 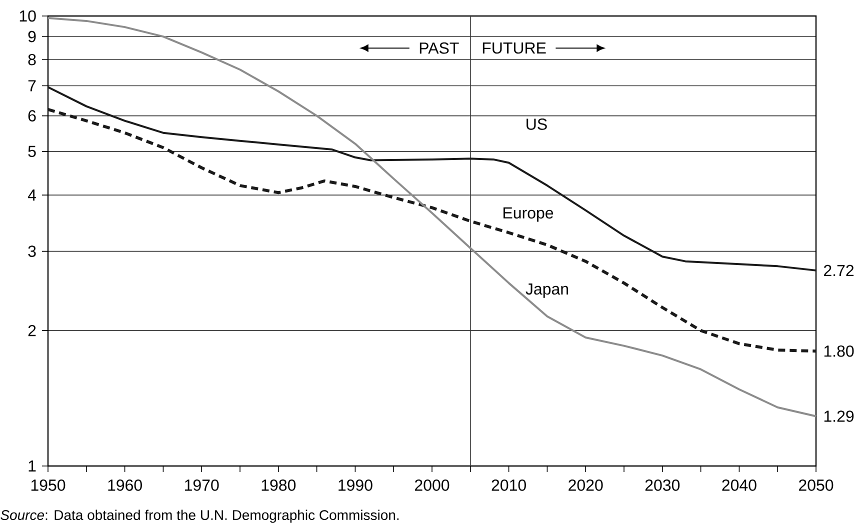 What do you see at coordinates (32, 116) in the screenshot?
I see `y-tick-label: 6` at bounding box center [32, 116].